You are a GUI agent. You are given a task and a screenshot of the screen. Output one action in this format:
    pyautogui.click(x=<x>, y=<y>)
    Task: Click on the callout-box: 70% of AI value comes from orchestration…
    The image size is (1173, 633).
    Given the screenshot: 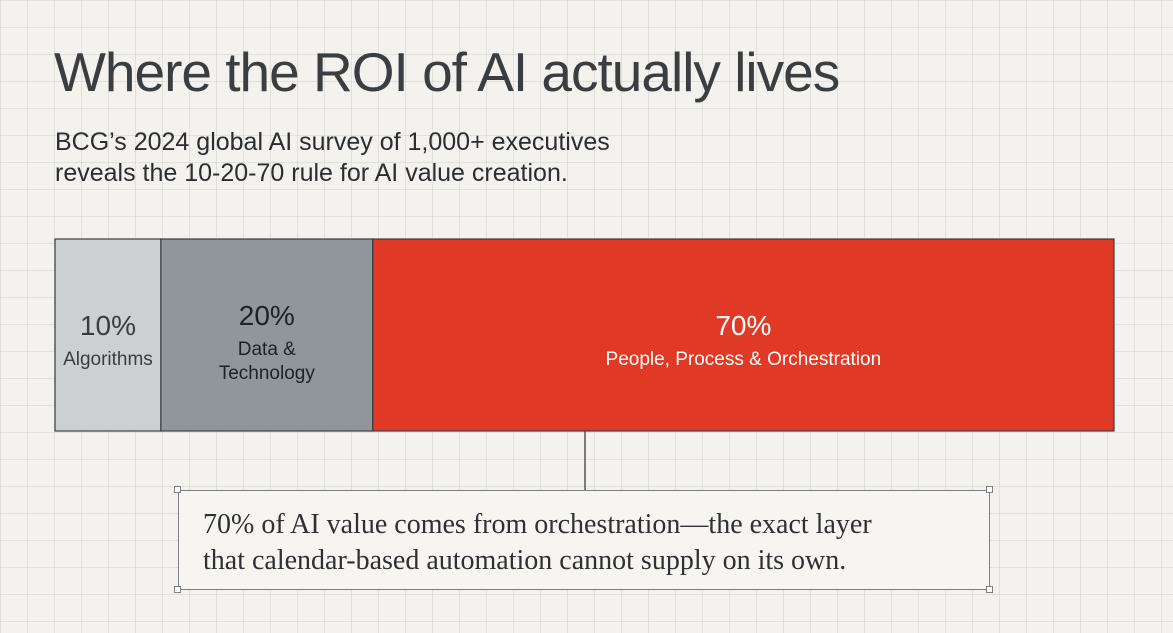 What is the action you would take?
    pyautogui.click(x=584, y=540)
    